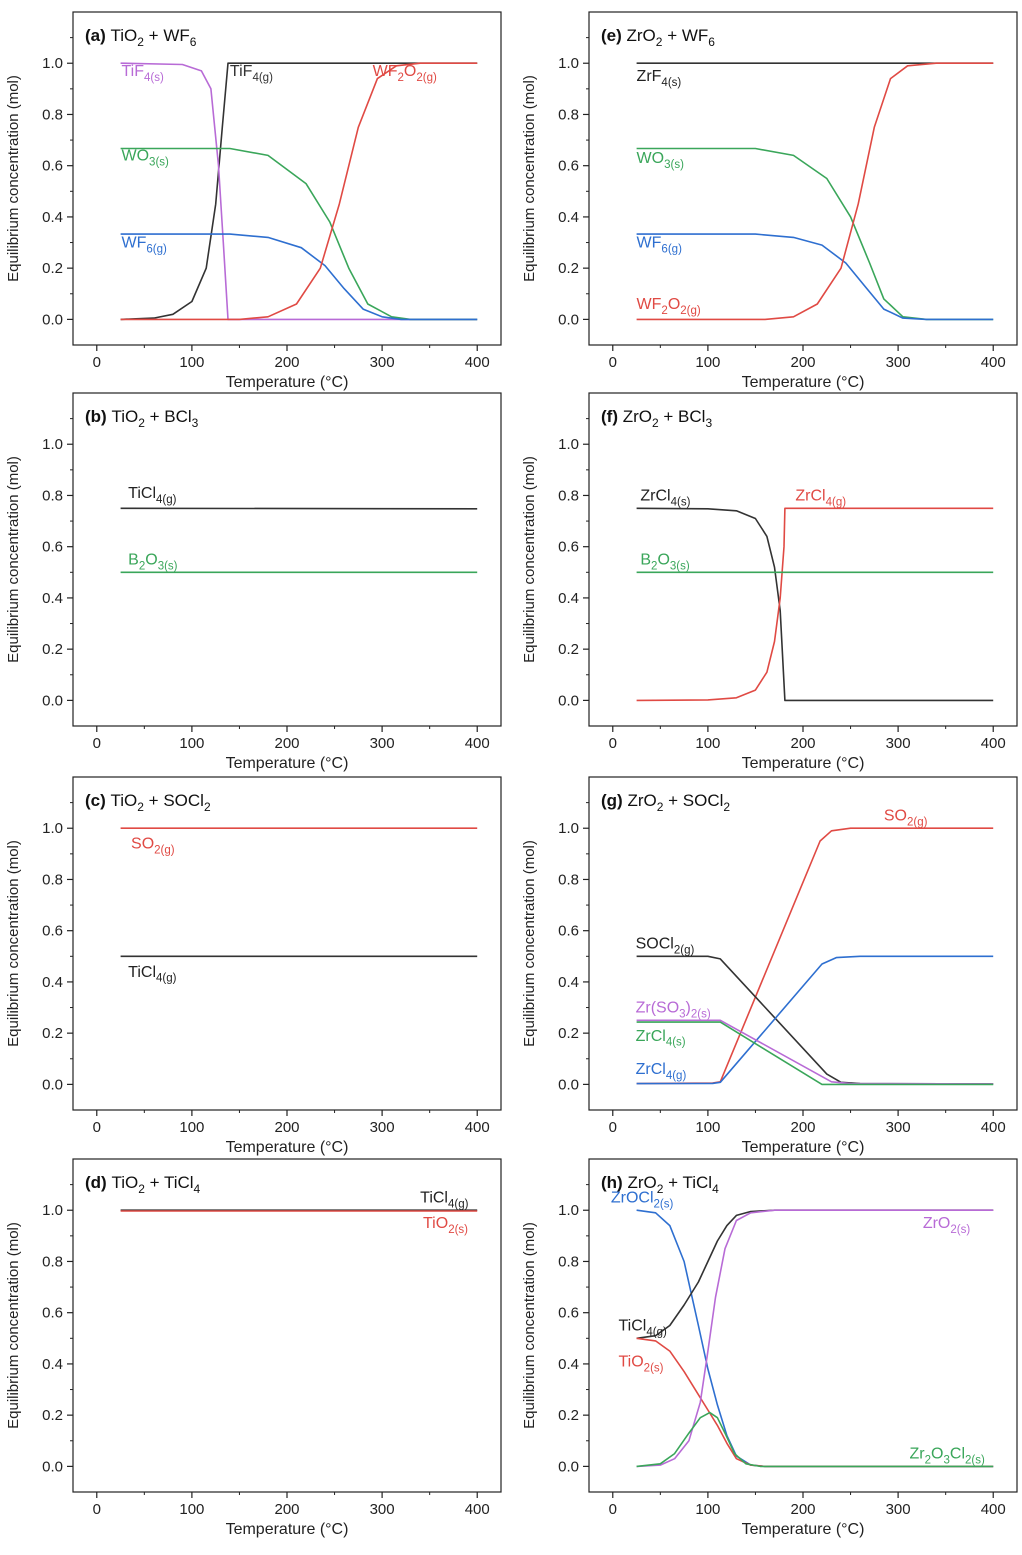 Image resolution: width=1022 pixels, height=1555 pixels. Describe the element at coordinates (665, 802) in the screenshot. I see `panel-title: (g) ZrO2​ + SOCl2​` at that location.